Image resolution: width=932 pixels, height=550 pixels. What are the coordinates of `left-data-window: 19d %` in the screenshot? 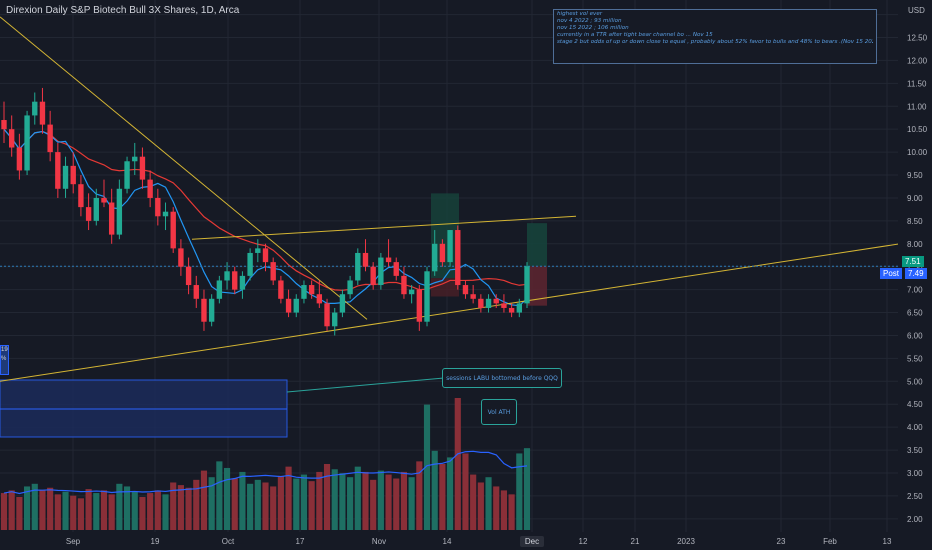 It's located at (4, 360).